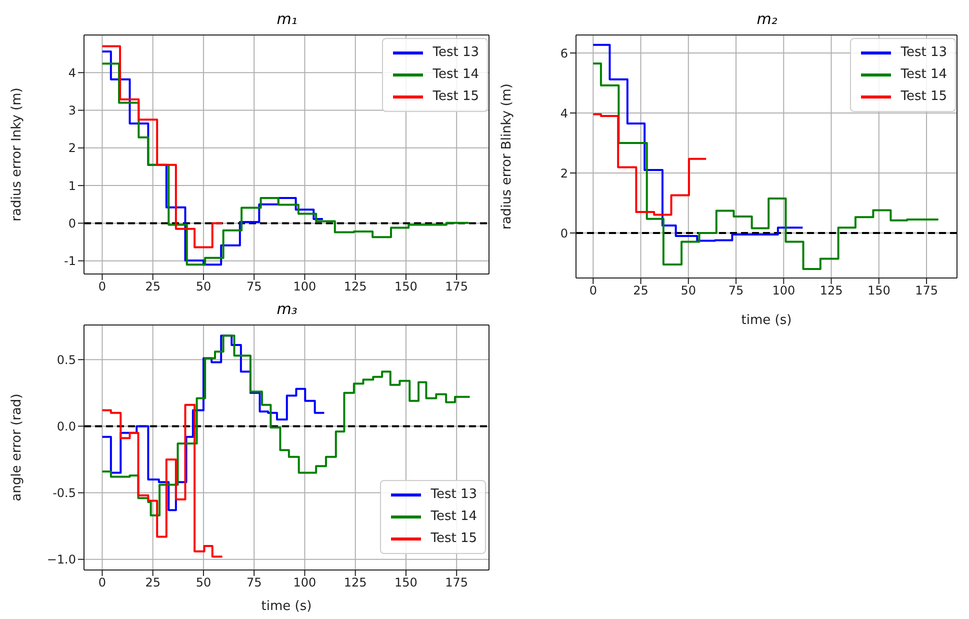  Describe the element at coordinates (64, 493) in the screenshot. I see `y-tick-label: -0.5` at that location.